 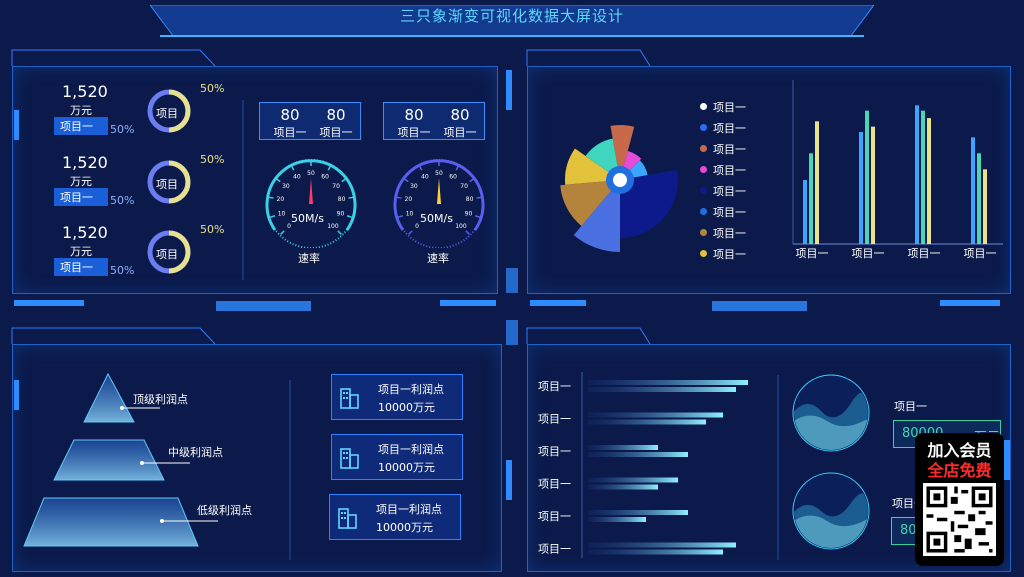 I want to click on gauge-tick-label: 50, so click(x=311, y=173).